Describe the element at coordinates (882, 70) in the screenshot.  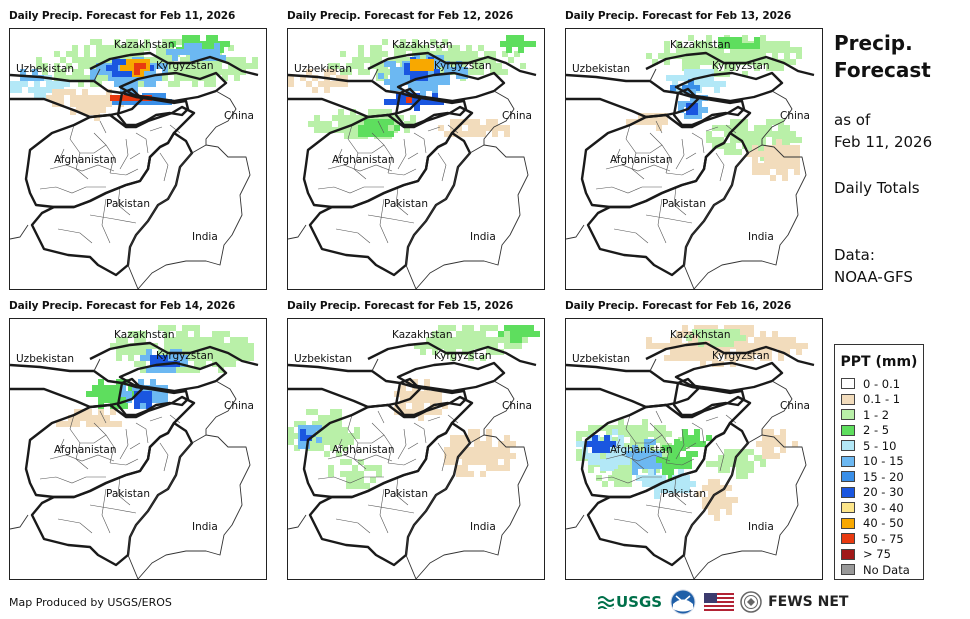
I see `side-title-line2: Forecast` at that location.